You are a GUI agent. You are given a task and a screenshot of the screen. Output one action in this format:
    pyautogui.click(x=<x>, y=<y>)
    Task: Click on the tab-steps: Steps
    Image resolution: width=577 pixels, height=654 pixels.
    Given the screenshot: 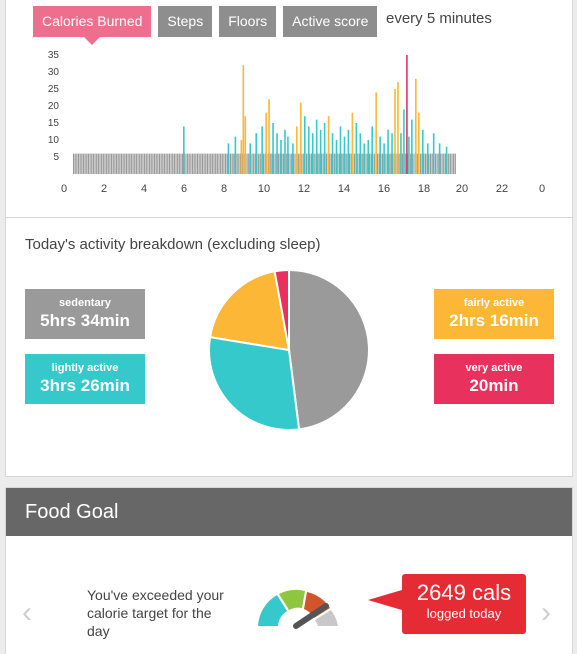 What is the action you would take?
    pyautogui.click(x=185, y=21)
    